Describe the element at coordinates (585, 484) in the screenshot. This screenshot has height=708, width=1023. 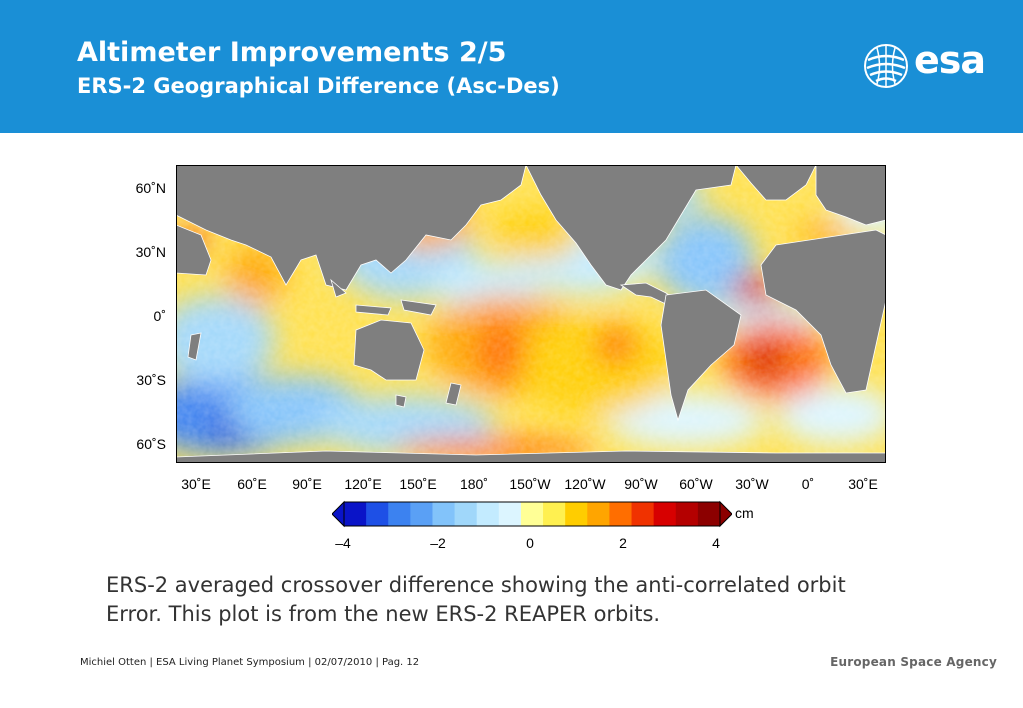
I see `x-tick-label: 120˚W` at that location.